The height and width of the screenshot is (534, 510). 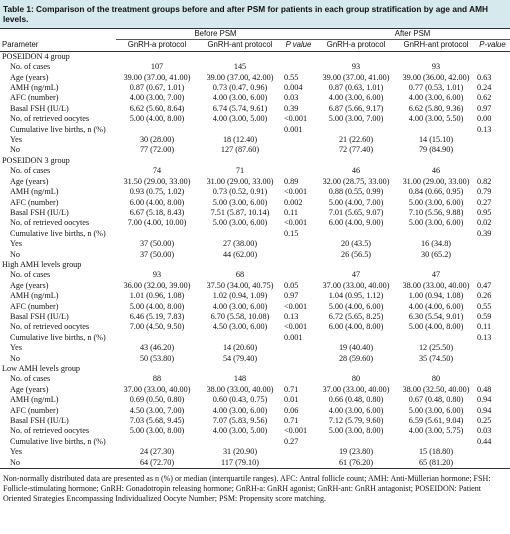 What do you see at coordinates (436, 431) in the screenshot?
I see `cell: 4.00 (3.00, 5.75)` at bounding box center [436, 431].